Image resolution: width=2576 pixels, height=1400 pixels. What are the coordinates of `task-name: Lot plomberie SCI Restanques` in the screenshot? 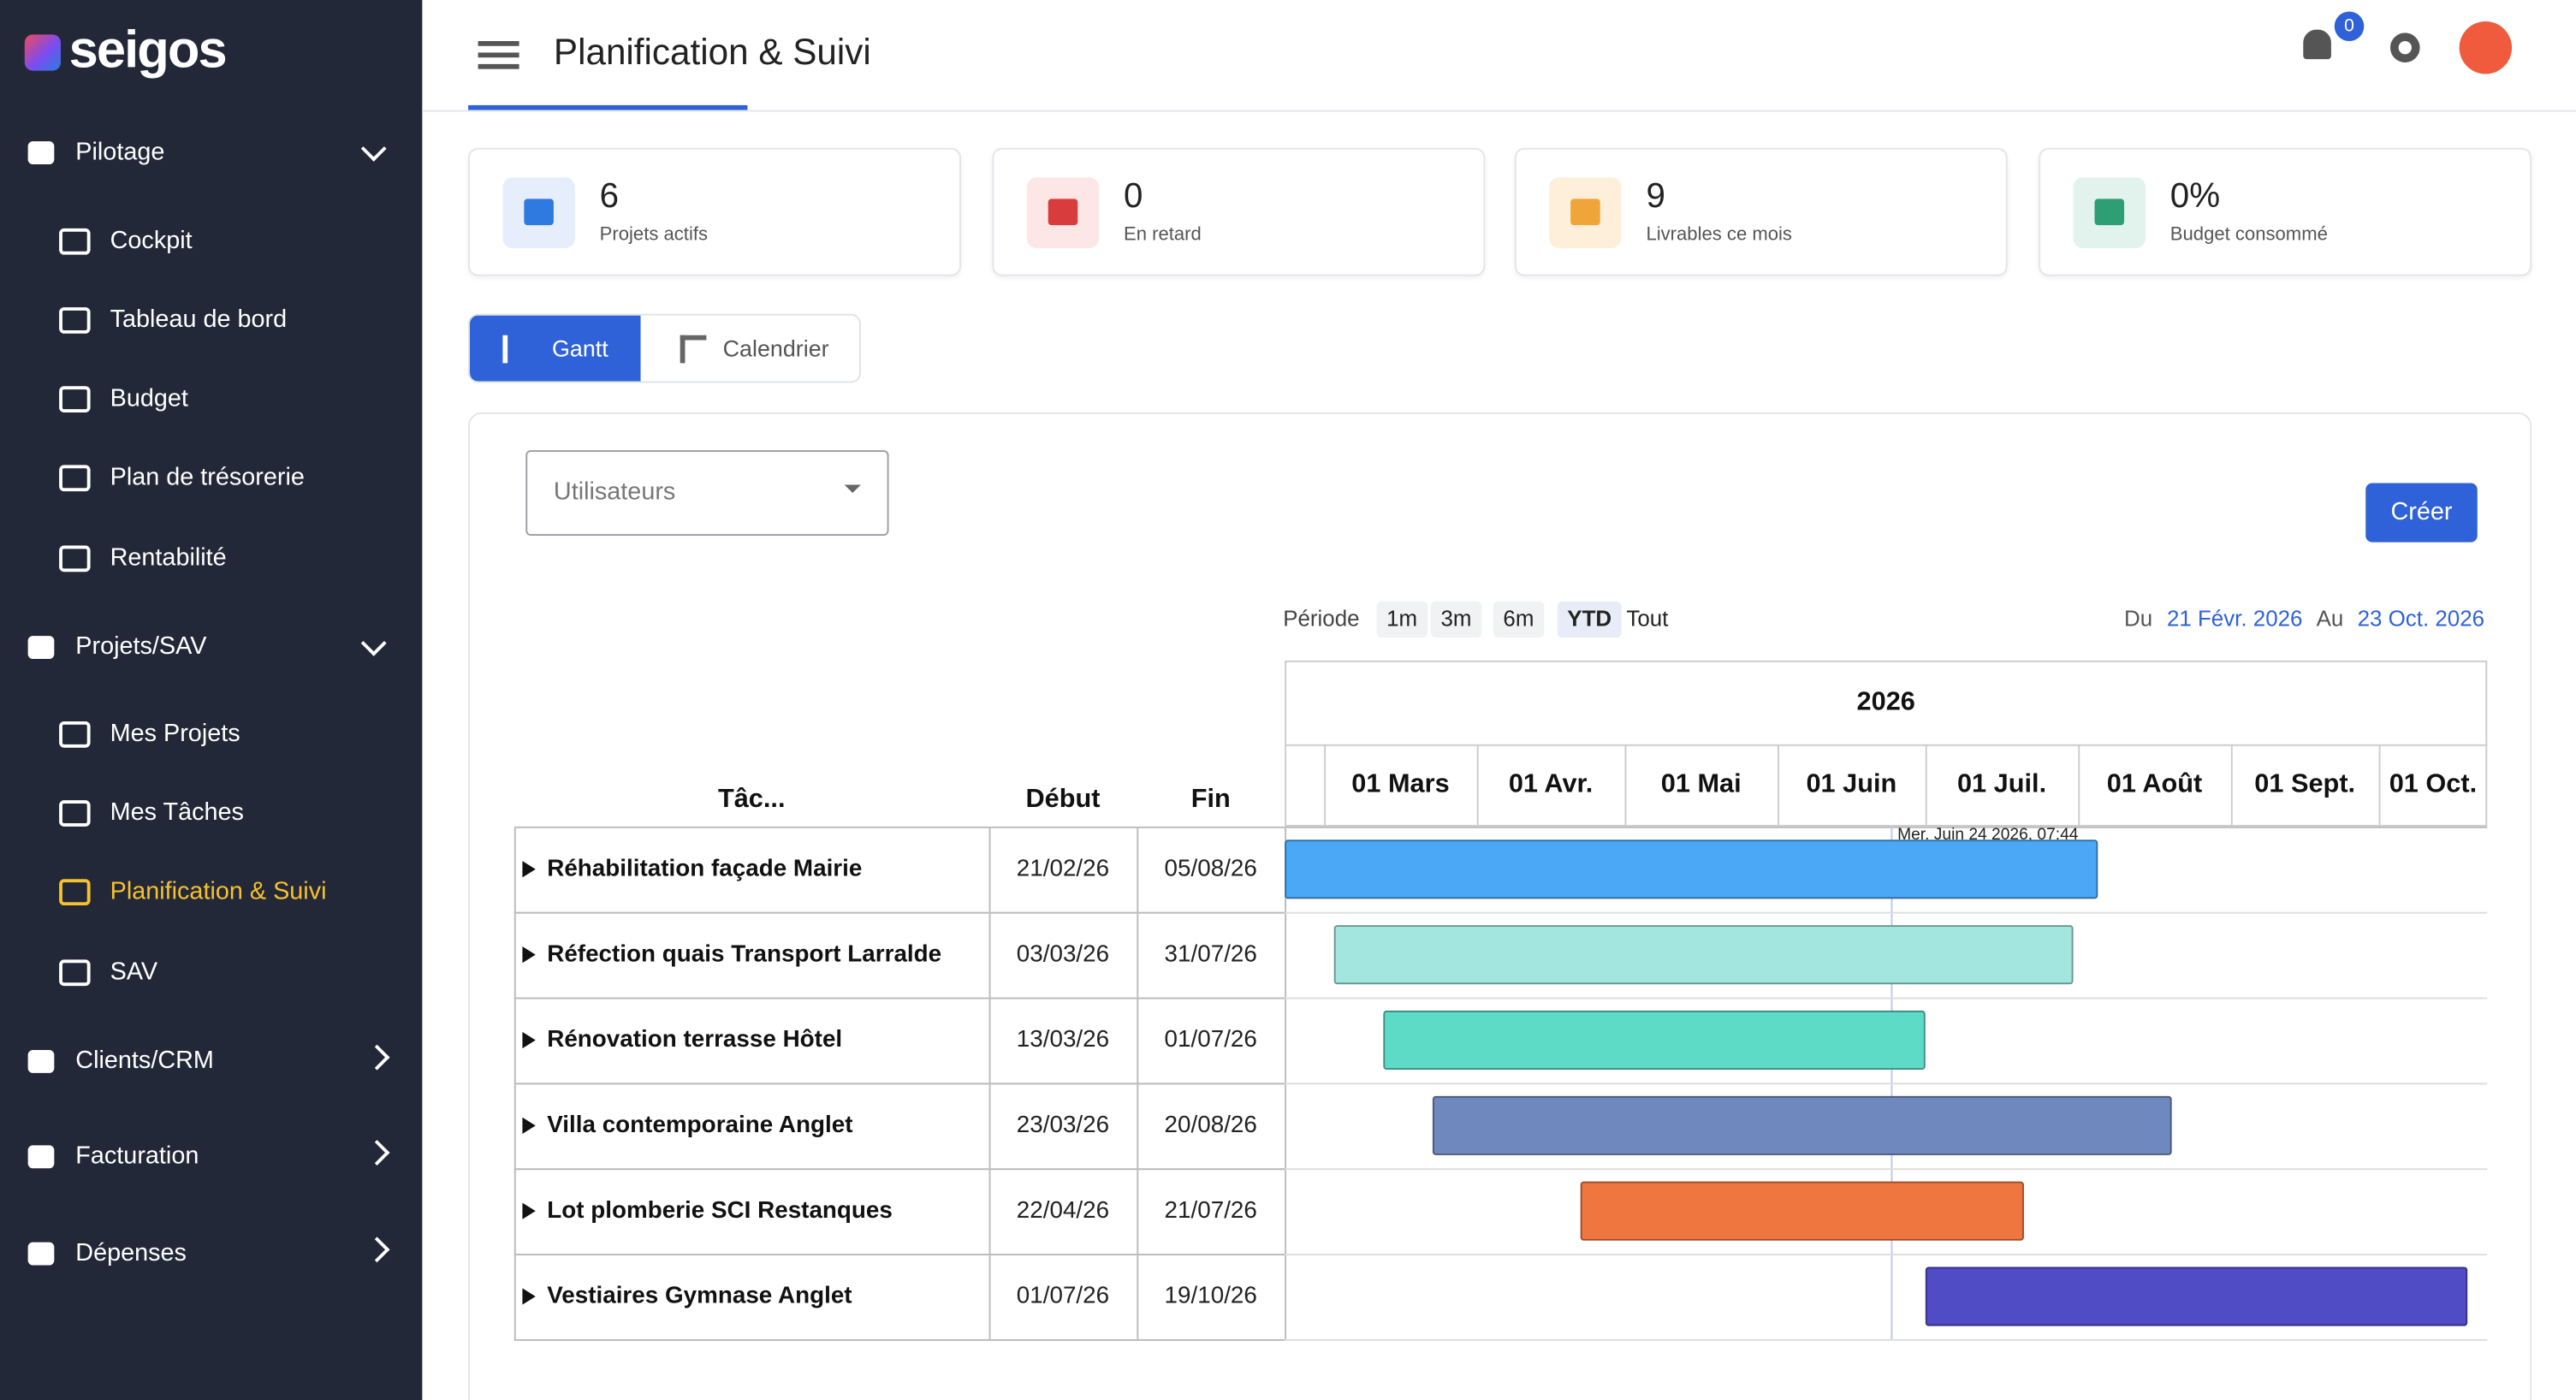 It's located at (720, 1211).